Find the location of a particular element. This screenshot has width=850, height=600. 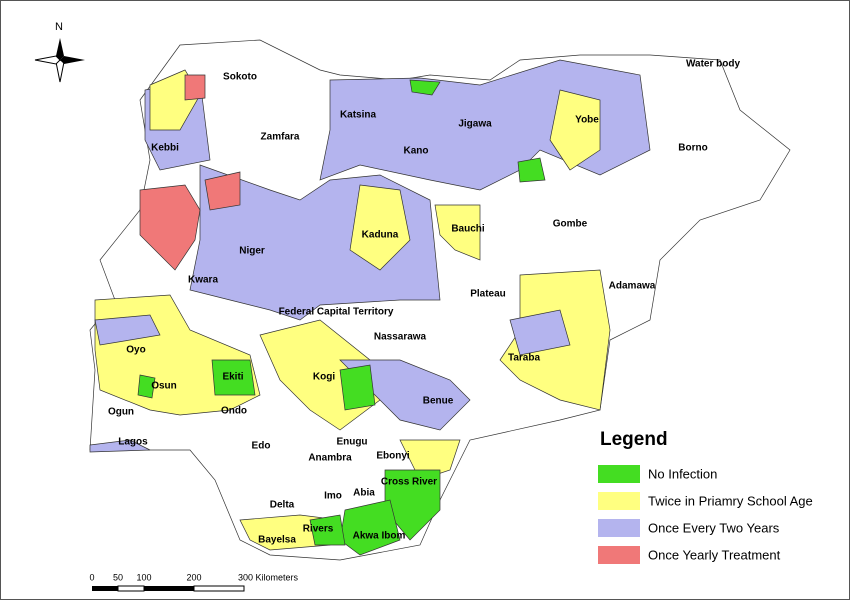

state-label: Kwara is located at coordinates (203, 280).